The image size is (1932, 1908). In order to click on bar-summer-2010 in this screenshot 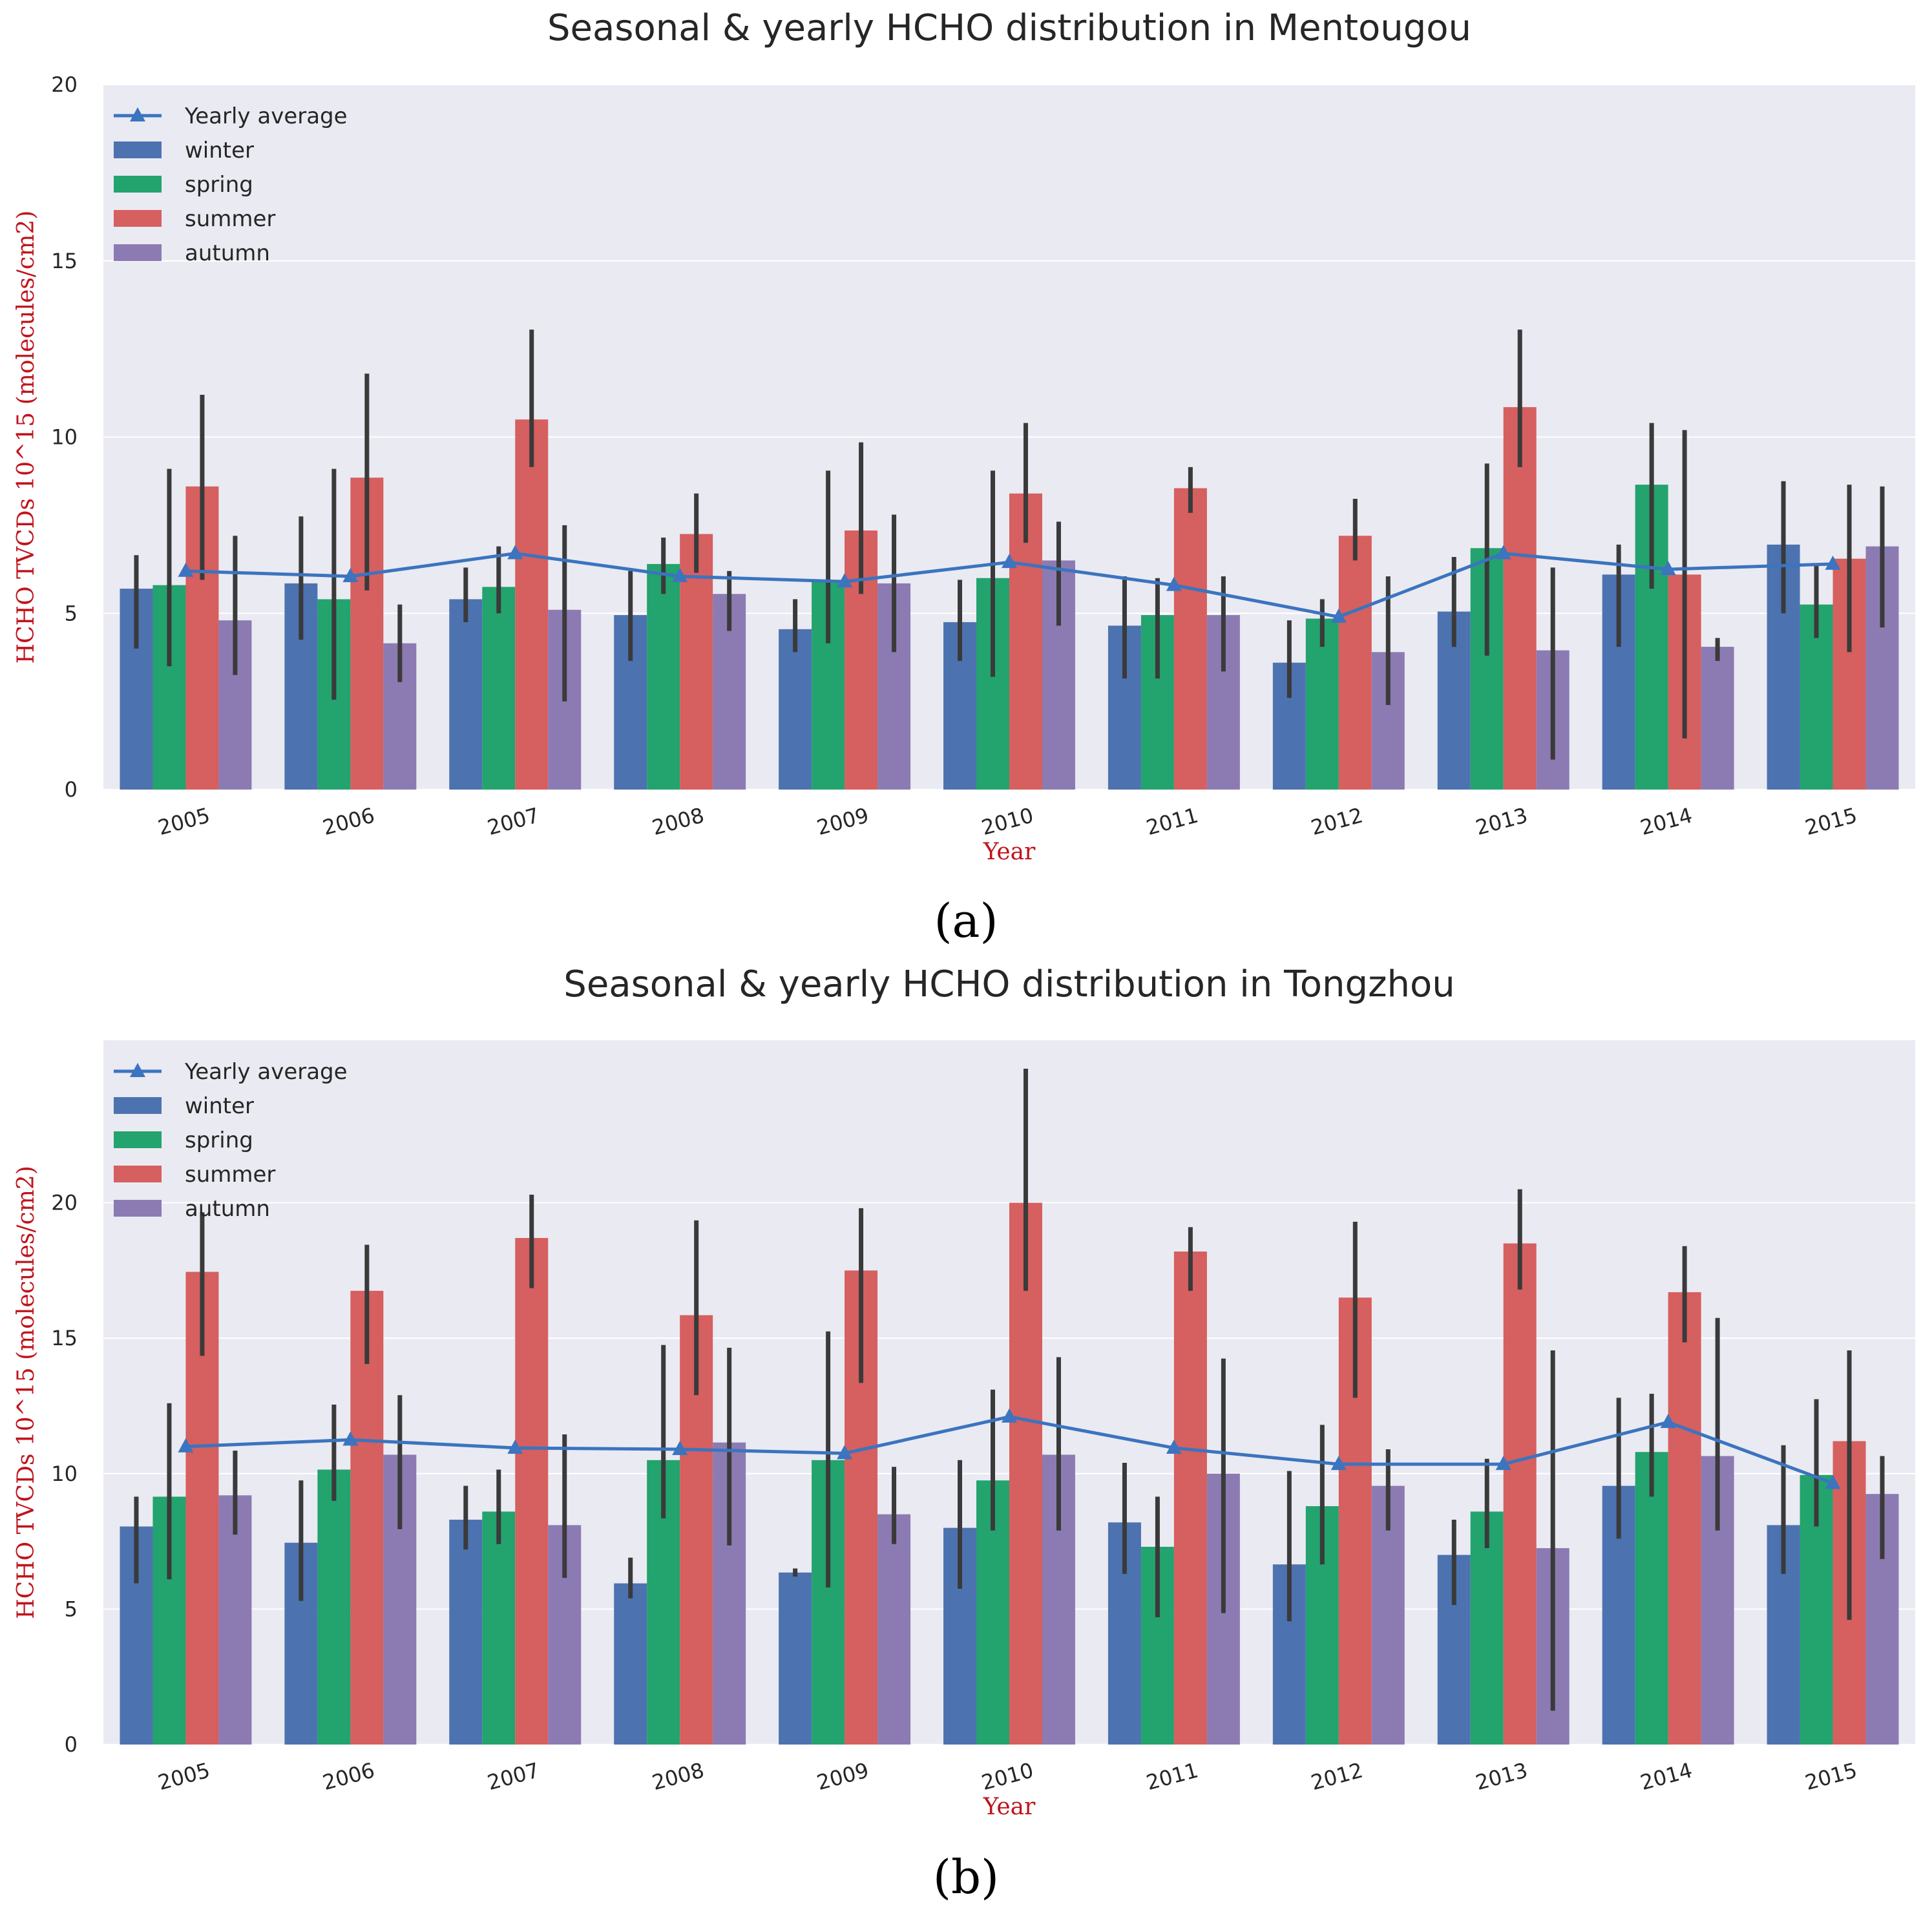, I will do `click(1026, 1474)`.